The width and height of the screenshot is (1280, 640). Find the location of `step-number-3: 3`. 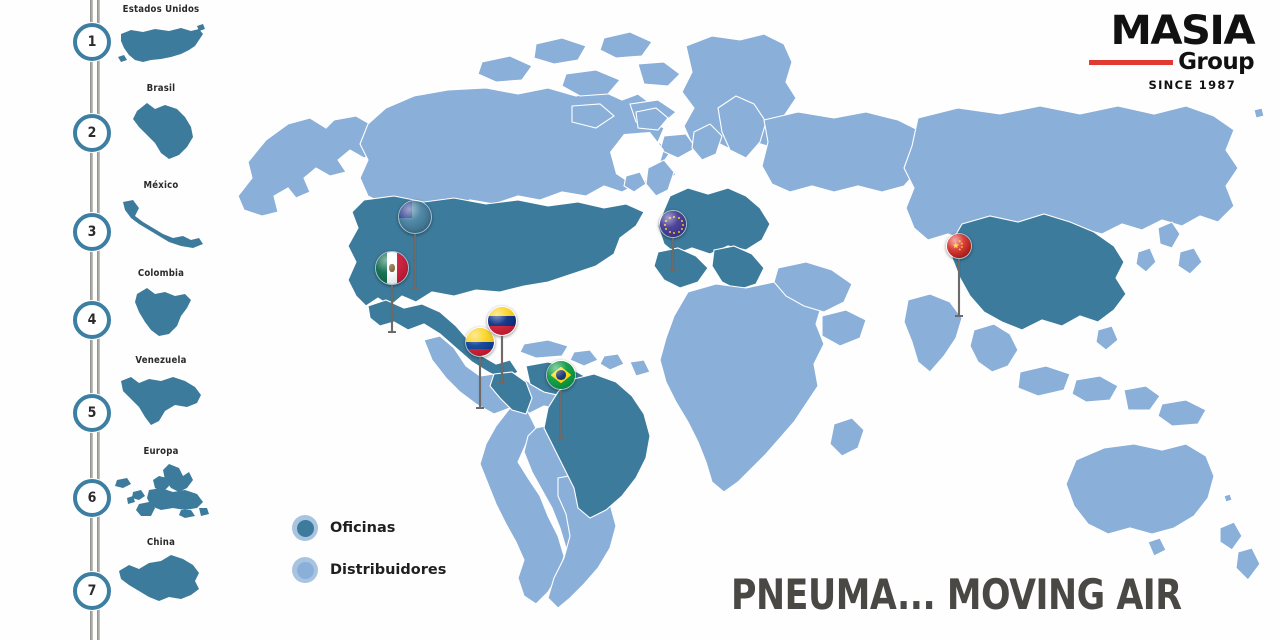

step-number-3: 3 is located at coordinates (92, 232).